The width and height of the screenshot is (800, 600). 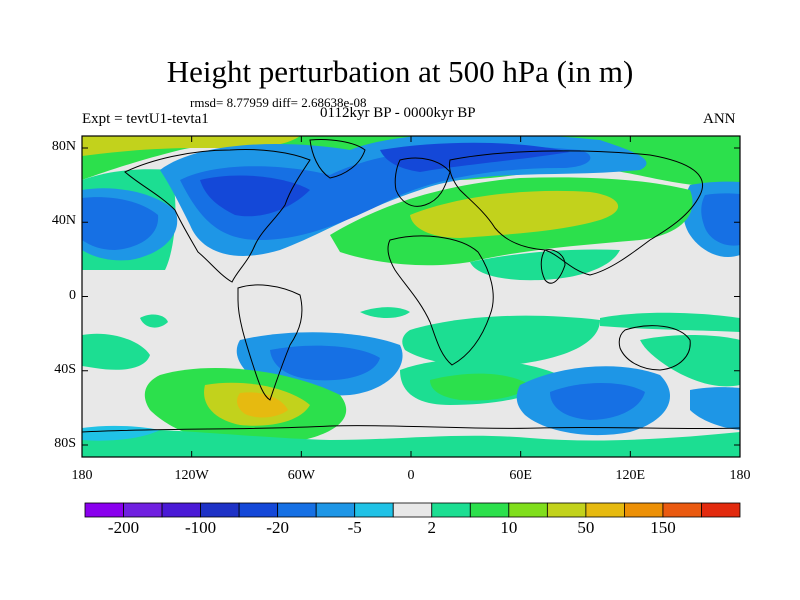 I want to click on latitude-label: 0, so click(x=72, y=295).